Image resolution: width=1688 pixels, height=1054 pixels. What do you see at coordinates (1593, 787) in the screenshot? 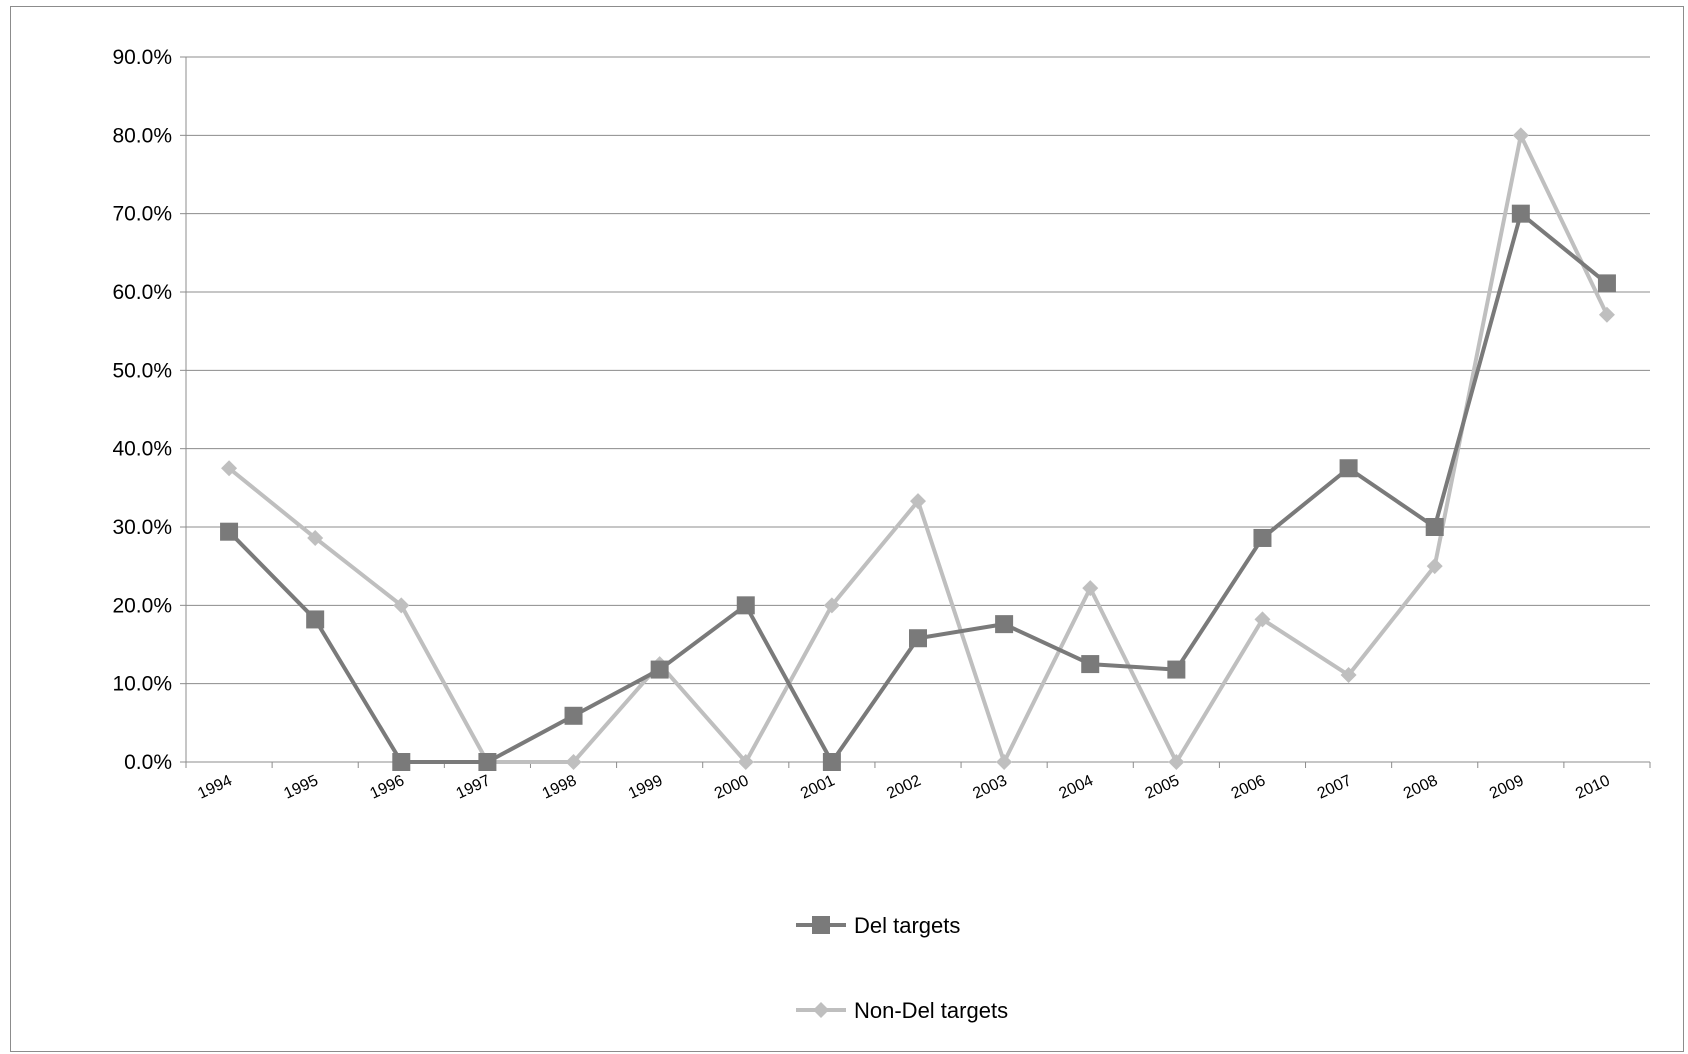
I see `x-tick-label: 2010` at bounding box center [1593, 787].